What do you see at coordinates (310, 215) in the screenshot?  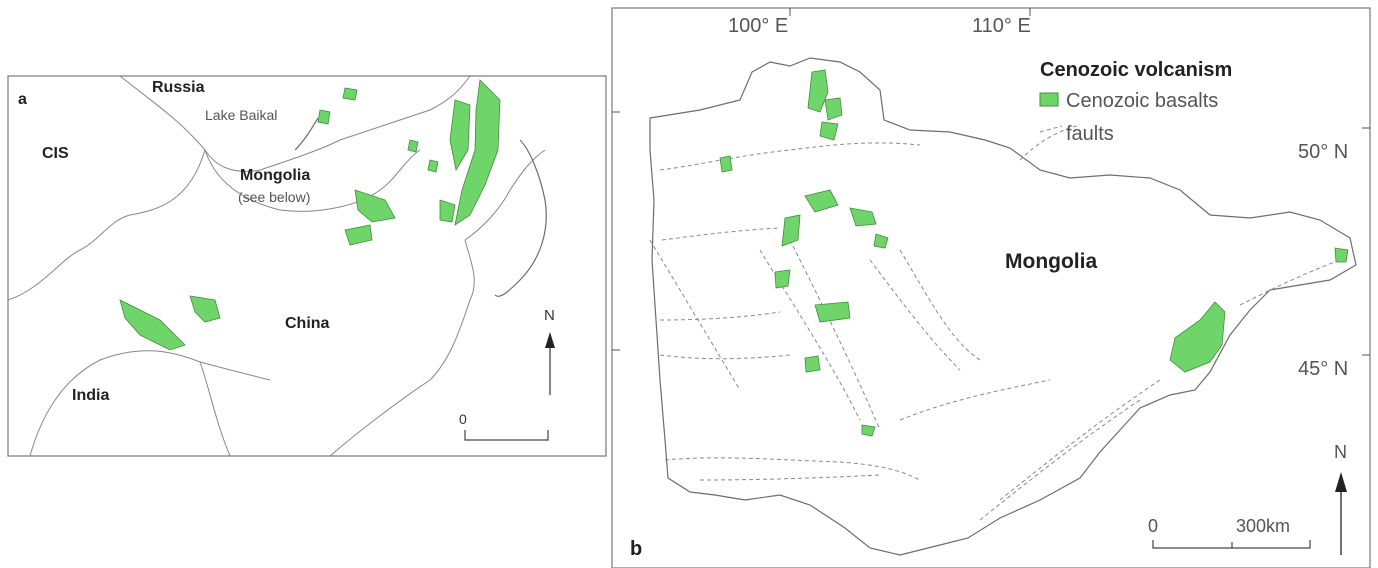 I see `basalt-patches-a` at bounding box center [310, 215].